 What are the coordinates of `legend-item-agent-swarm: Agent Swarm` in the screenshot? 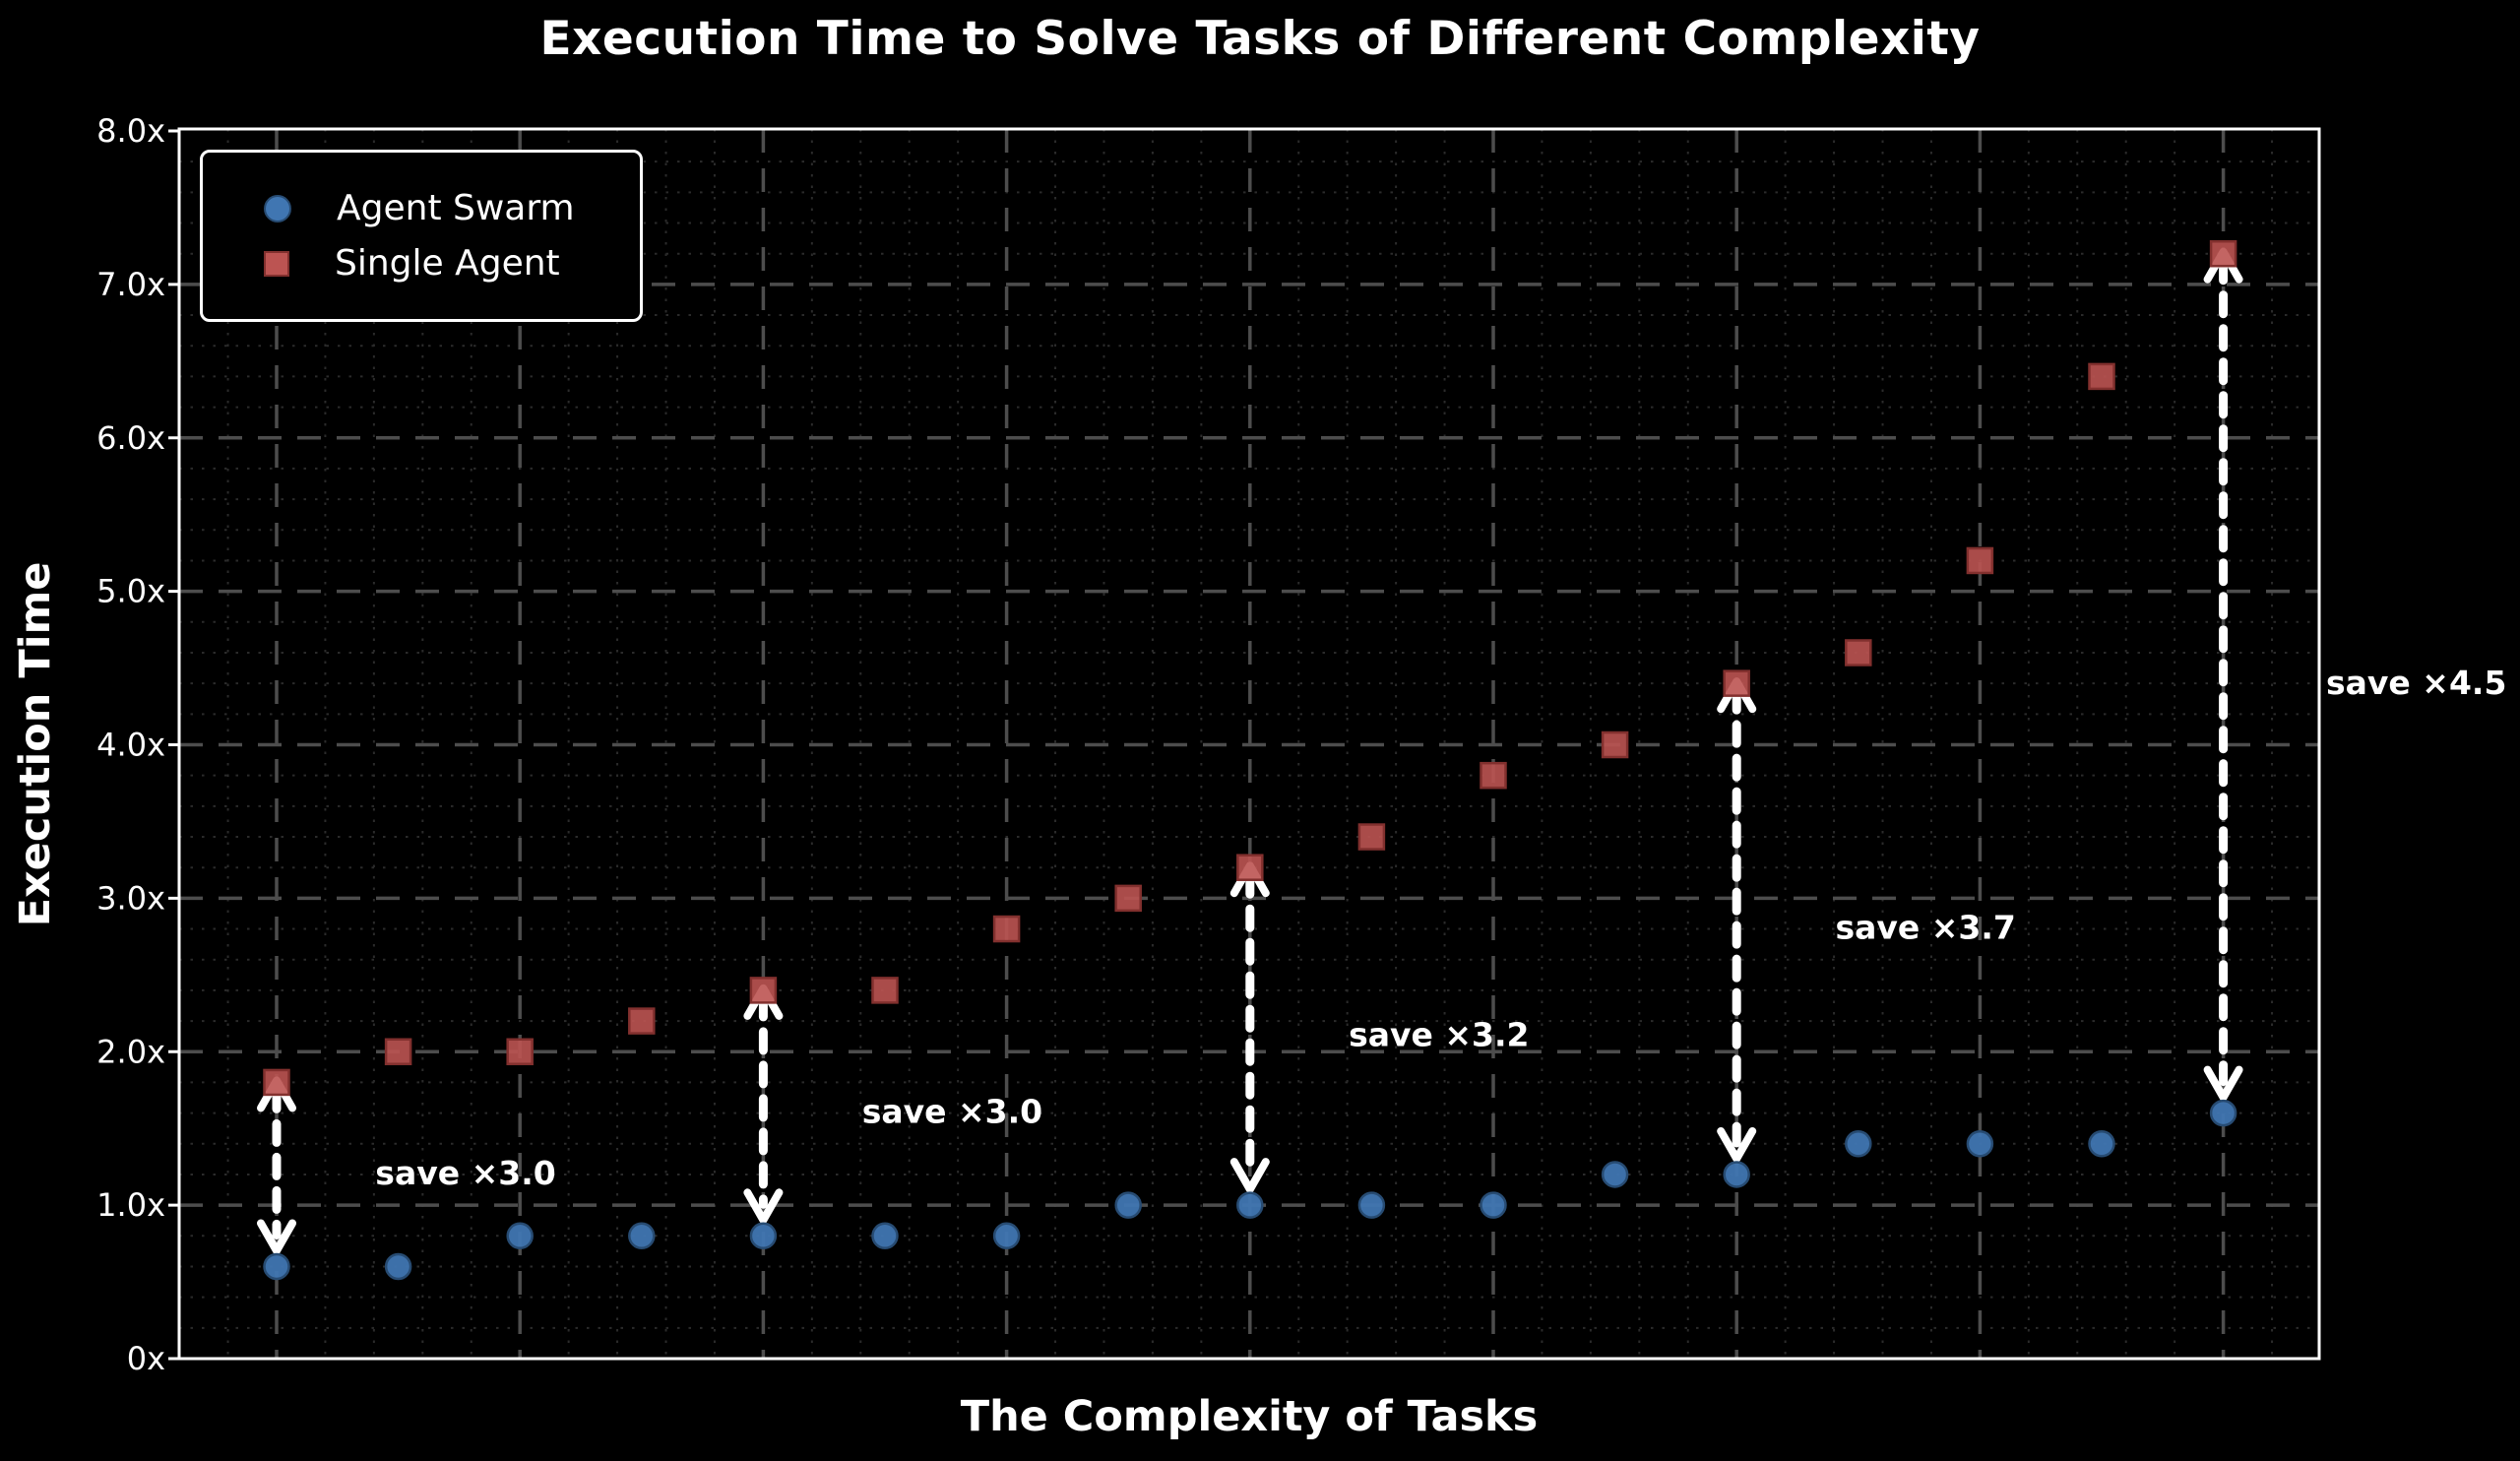 It's located at (421, 208).